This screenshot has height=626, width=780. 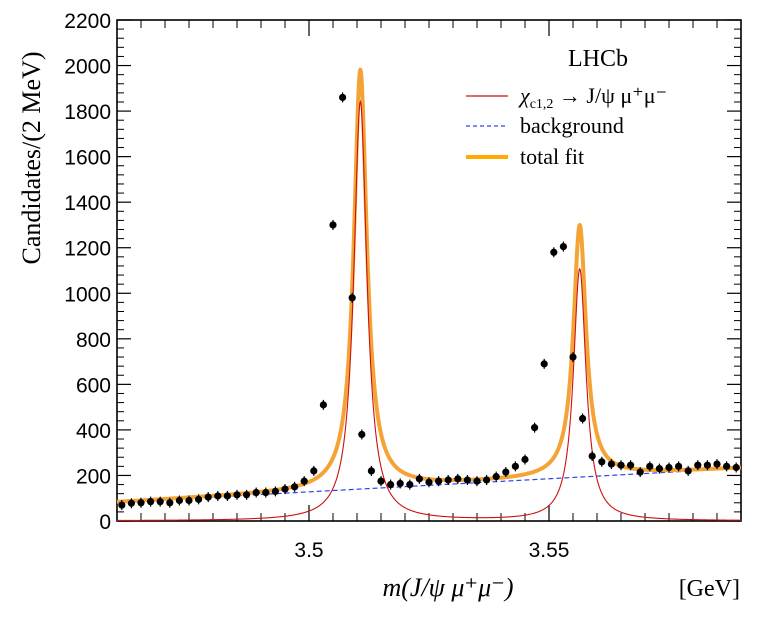 What do you see at coordinates (93, 476) in the screenshot?
I see `y-tick-label: 200` at bounding box center [93, 476].